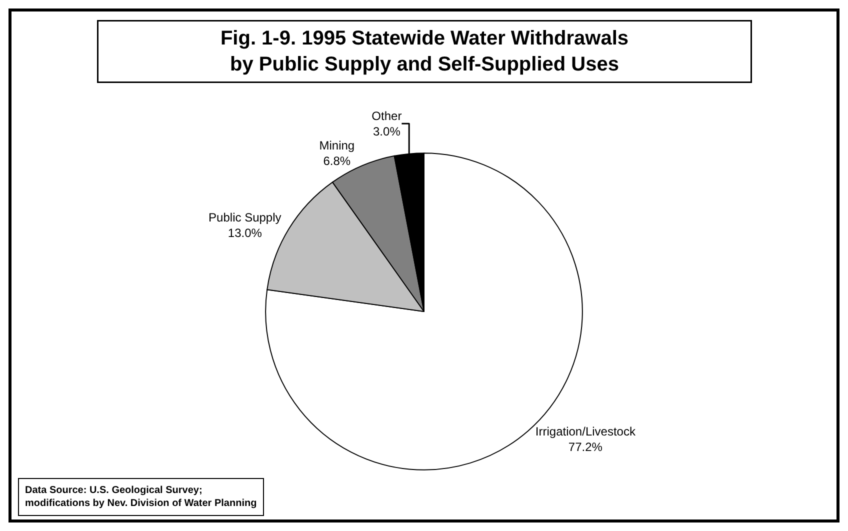 The image size is (848, 531). What do you see at coordinates (424, 52) in the screenshot?
I see `chart-title: Fig. 1-9. 1995 Statewide Water Withdrawals by Public Supply and Self-Supplied Uses` at bounding box center [424, 52].